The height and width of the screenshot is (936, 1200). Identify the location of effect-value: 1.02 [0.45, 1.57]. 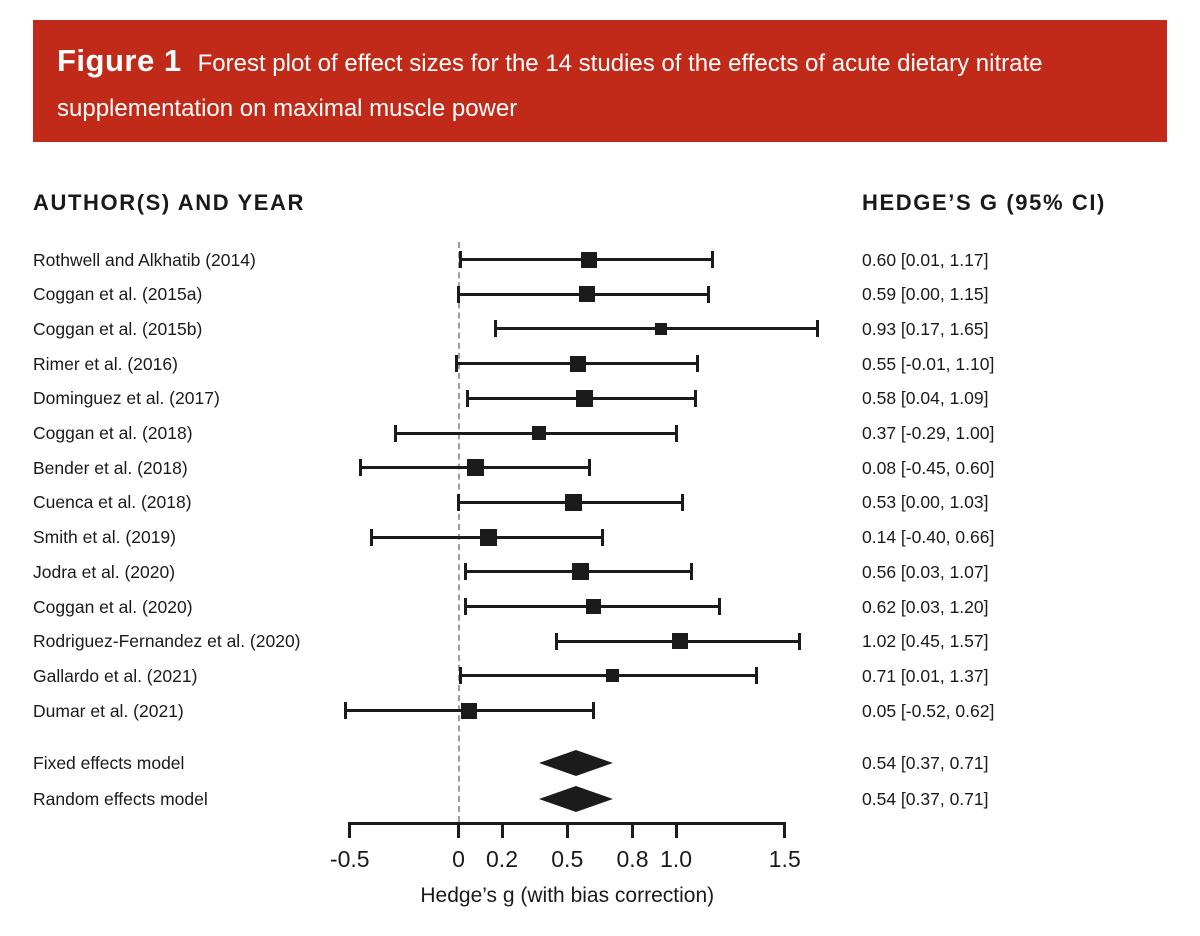
(925, 641).